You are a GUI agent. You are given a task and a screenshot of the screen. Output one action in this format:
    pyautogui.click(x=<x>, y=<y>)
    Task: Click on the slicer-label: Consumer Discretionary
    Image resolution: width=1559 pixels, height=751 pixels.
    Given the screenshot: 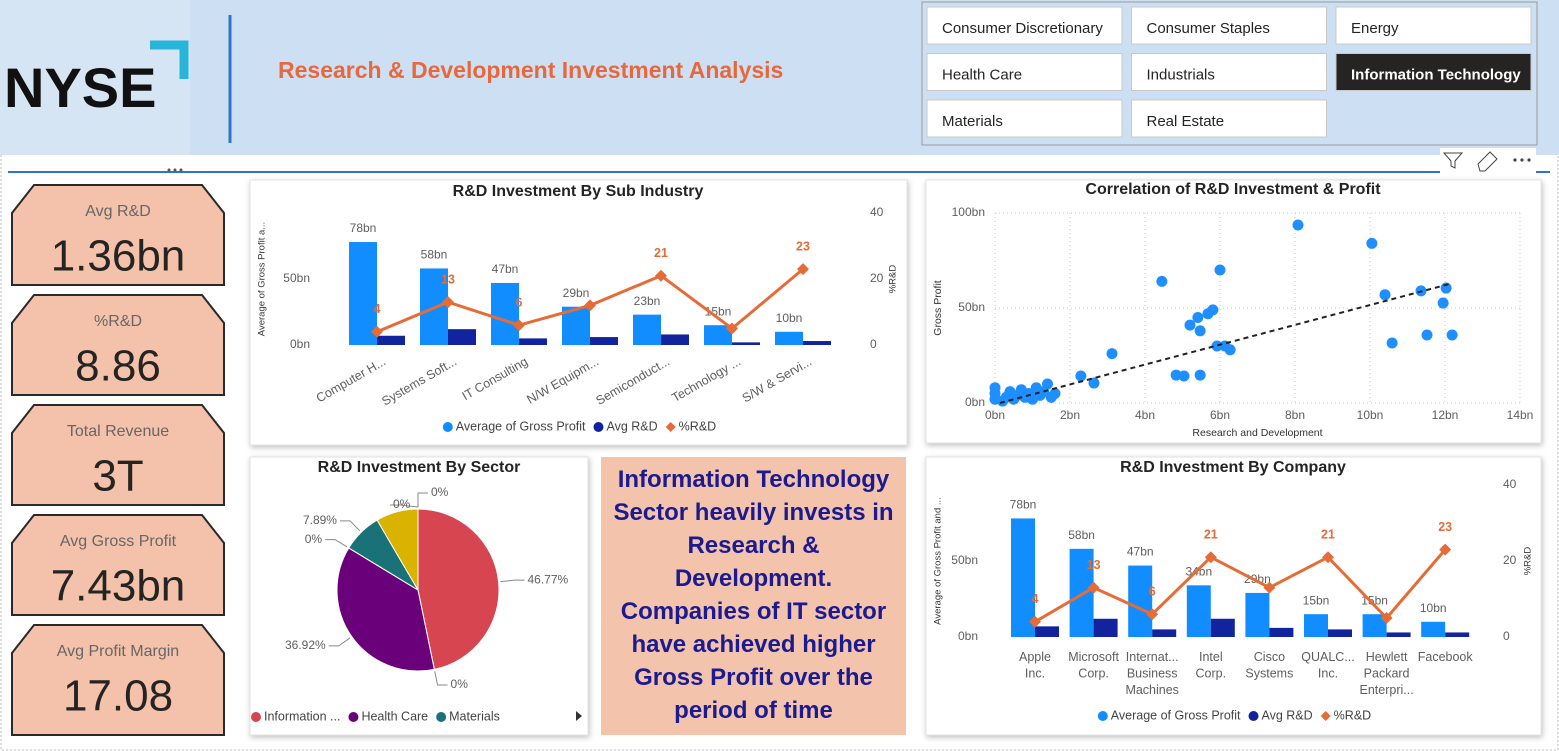 What is the action you would take?
    pyautogui.click(x=1022, y=28)
    